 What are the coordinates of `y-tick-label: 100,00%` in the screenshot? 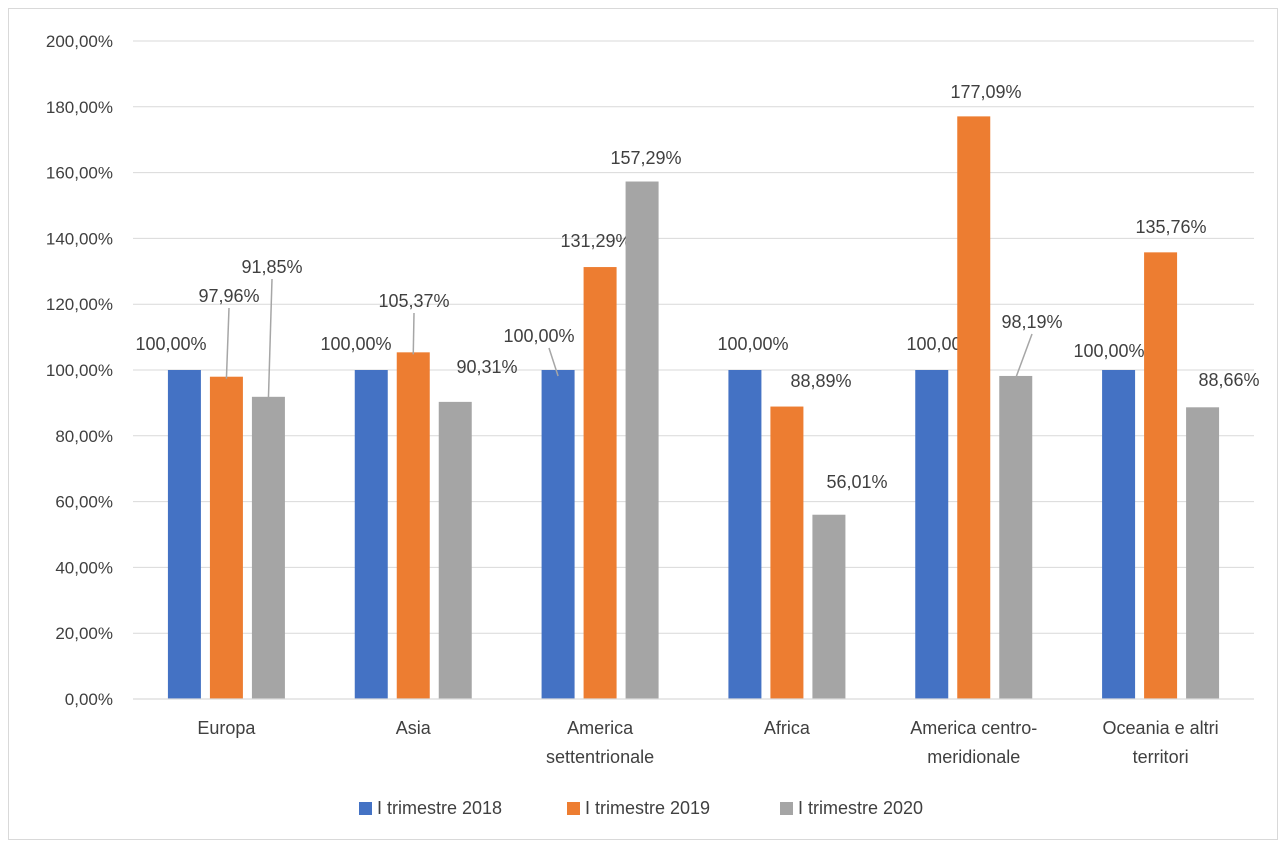 It's located at (79, 370).